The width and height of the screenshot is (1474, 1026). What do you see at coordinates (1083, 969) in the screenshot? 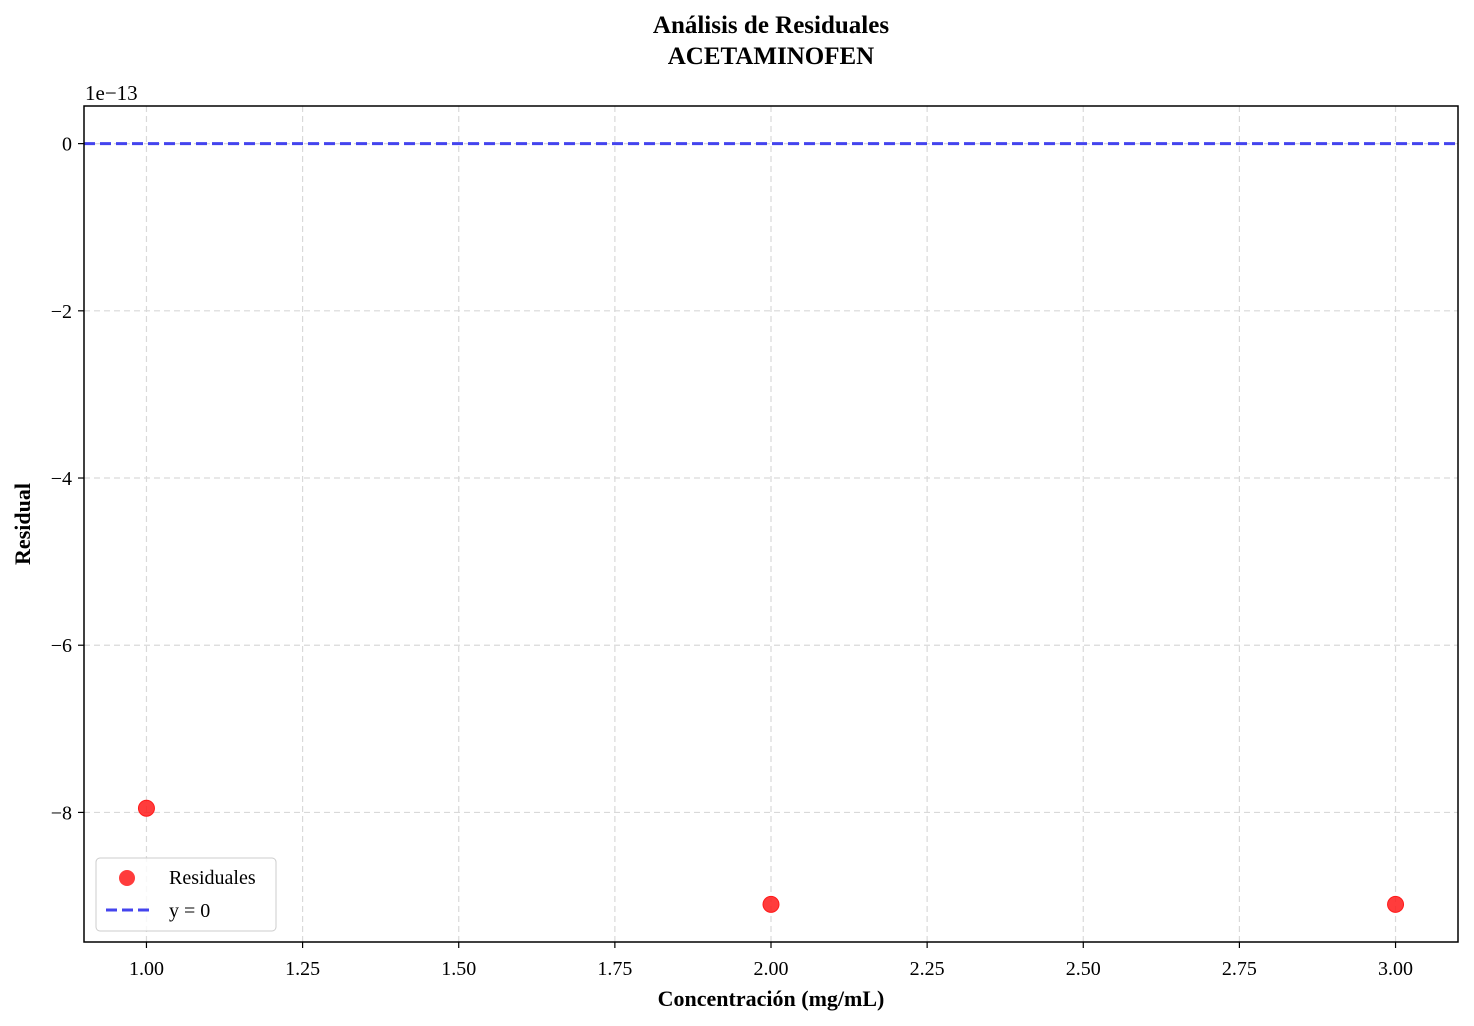
I see `x-tick-label: 2.50` at bounding box center [1083, 969].